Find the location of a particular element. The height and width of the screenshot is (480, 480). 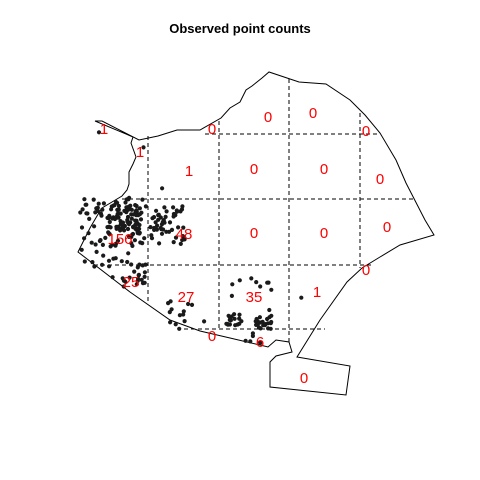

quadrat-count-label: 1 is located at coordinates (189, 171).